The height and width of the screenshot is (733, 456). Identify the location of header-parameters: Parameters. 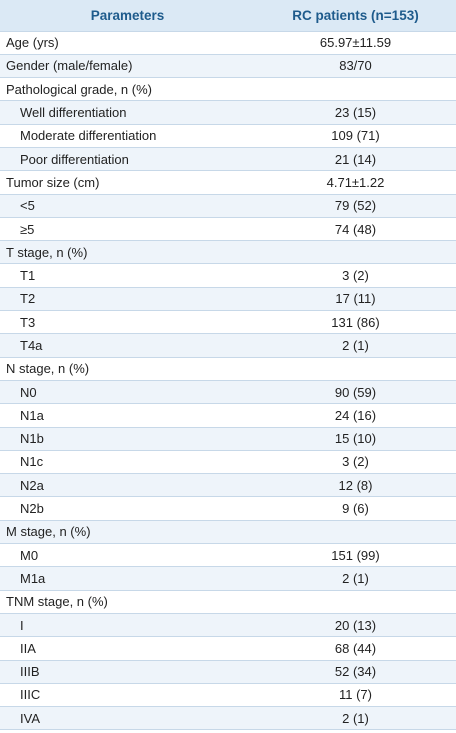
(127, 15).